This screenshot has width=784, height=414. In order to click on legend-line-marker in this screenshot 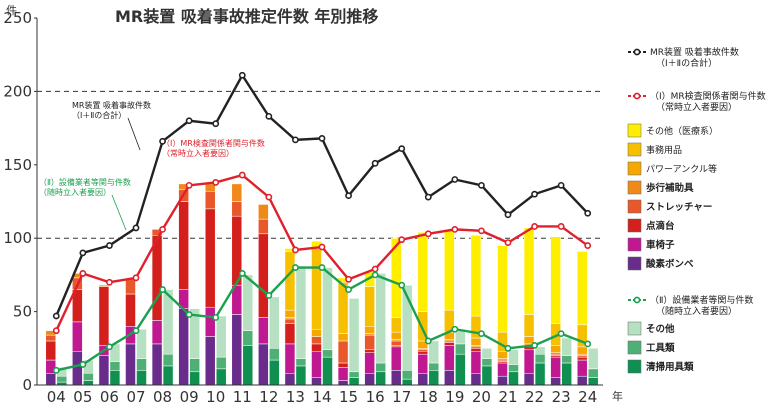, I will do `click(637, 96)`.